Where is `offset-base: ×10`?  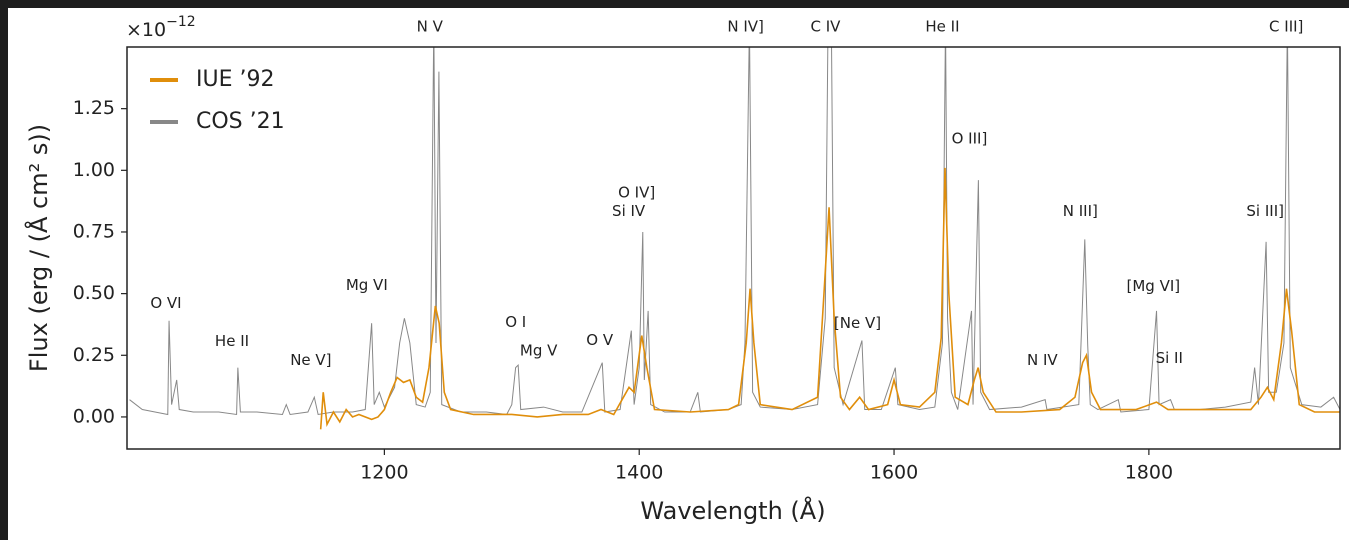 offset-base: ×10 is located at coordinates (146, 30).